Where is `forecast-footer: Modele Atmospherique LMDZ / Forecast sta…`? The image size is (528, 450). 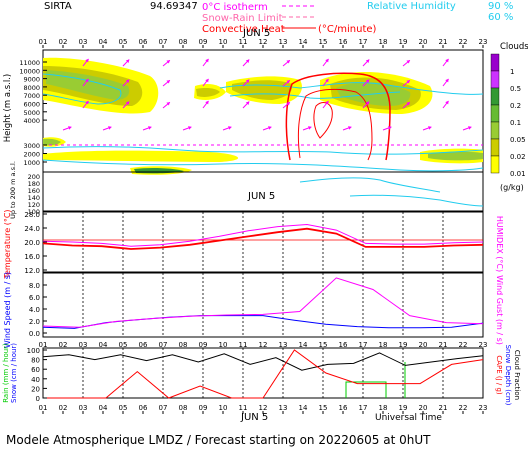 forecast-footer: Modele Atmospherique LMDZ / Forecast sta… is located at coordinates (218, 440).